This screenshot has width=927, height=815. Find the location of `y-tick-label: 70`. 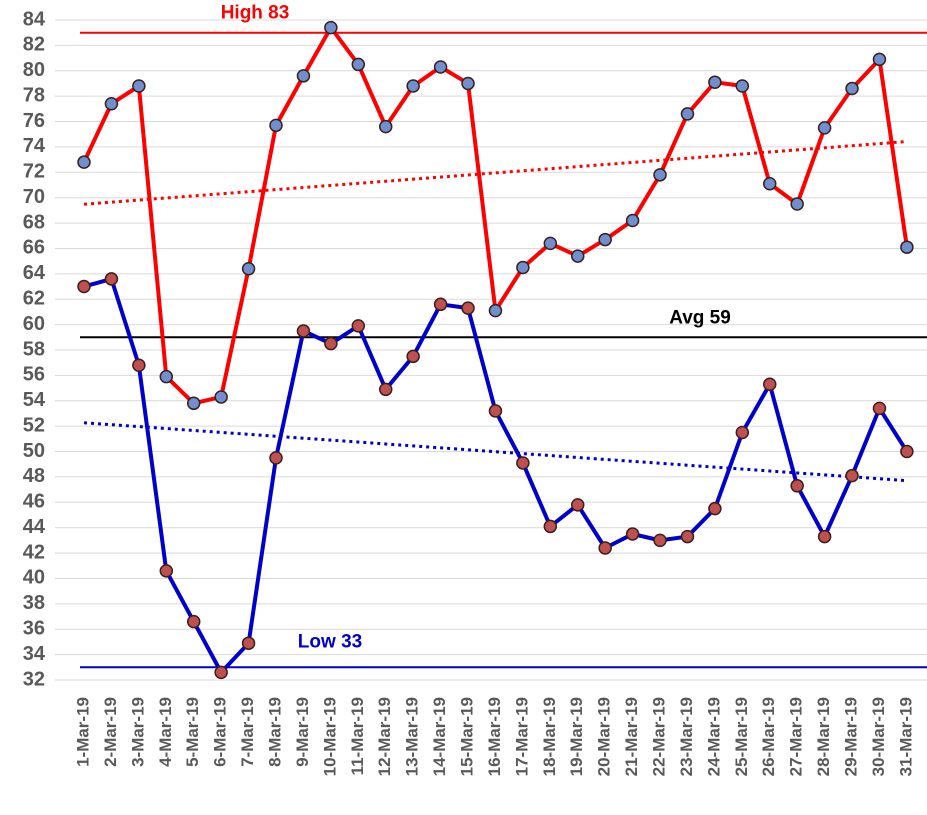

y-tick-label: 70 is located at coordinates (34, 197).